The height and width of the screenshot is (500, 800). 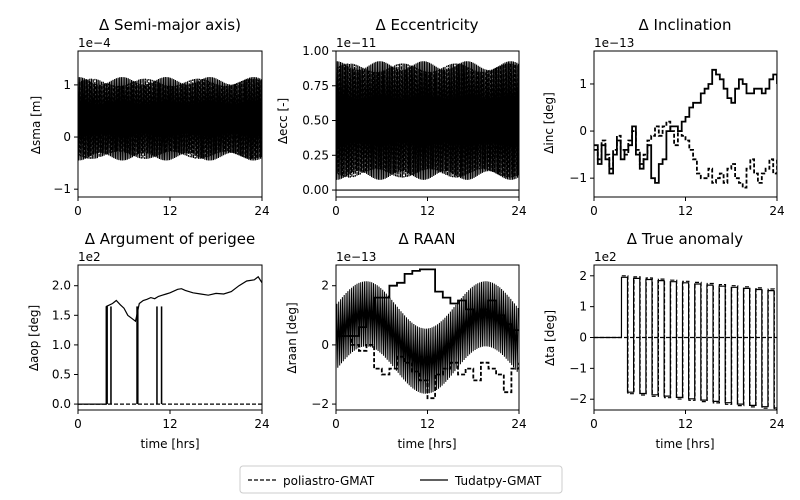 I want to click on panel-title: Δ Argument of perigee, so click(x=170, y=239).